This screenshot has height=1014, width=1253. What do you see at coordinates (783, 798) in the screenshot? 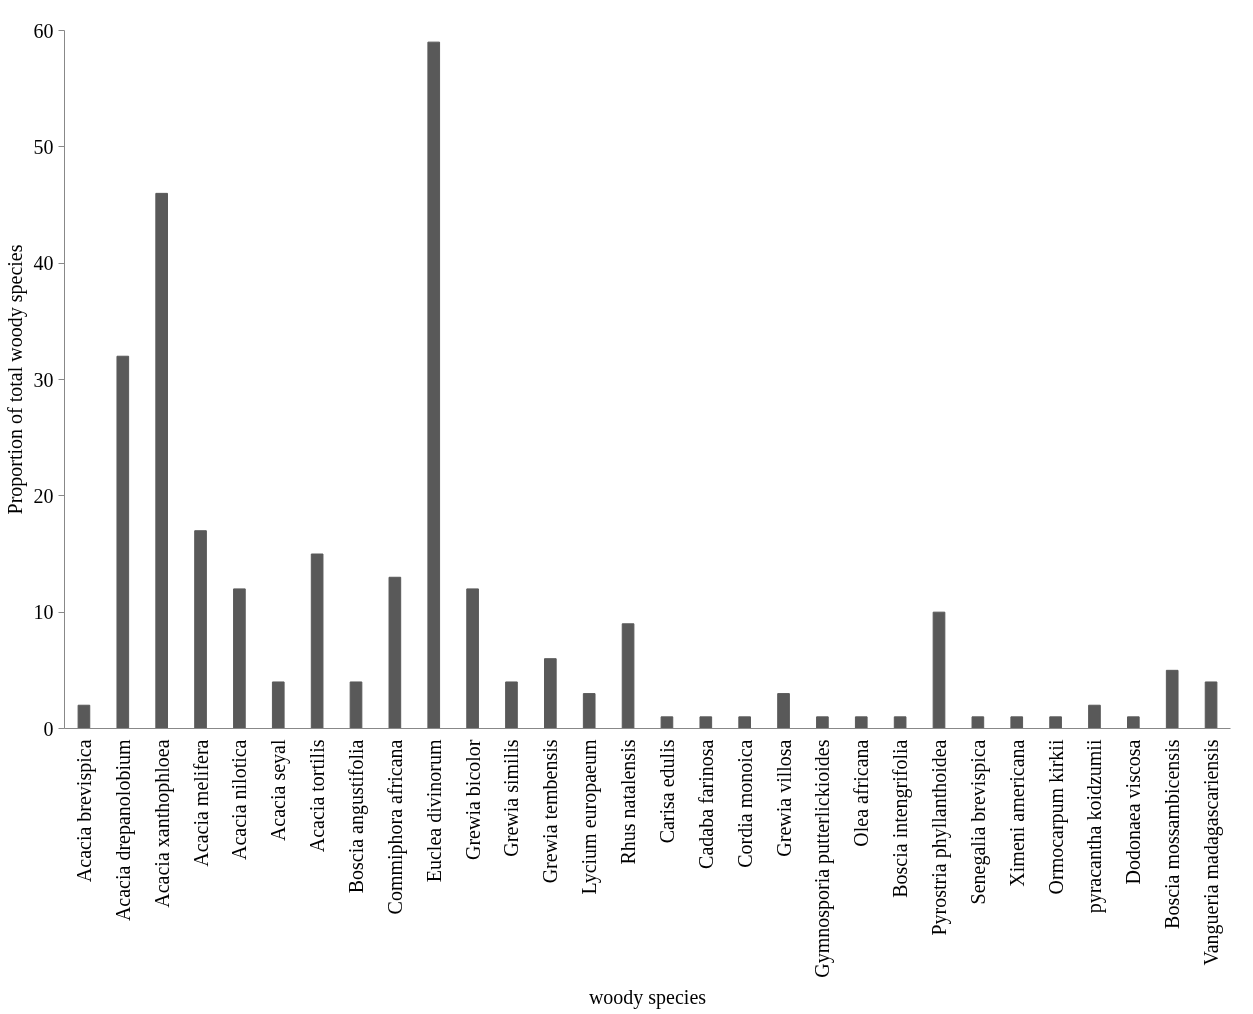
I see `x-tick-label: Grewia villosa` at bounding box center [783, 798].